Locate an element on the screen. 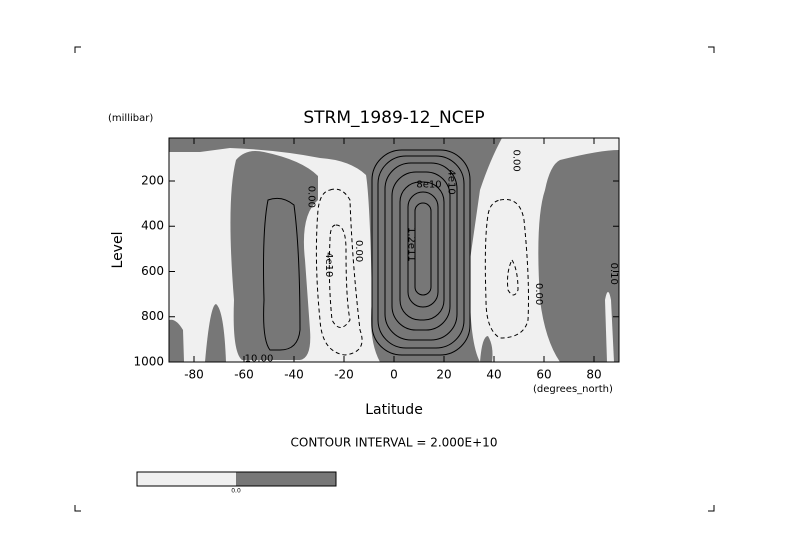 The height and width of the screenshot is (558, 789). x-tick-label: 80 is located at coordinates (593, 375).